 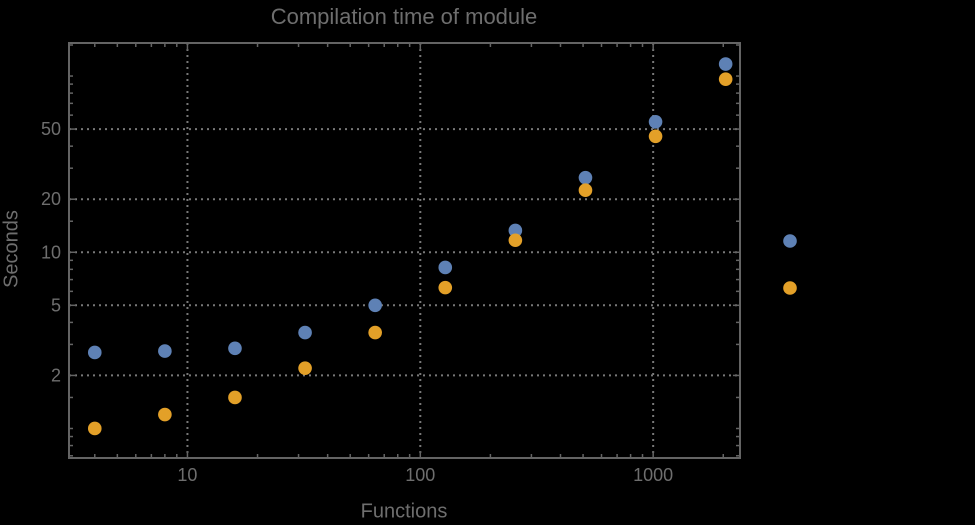 I want to click on x-axis-label: Functions, so click(x=404, y=511).